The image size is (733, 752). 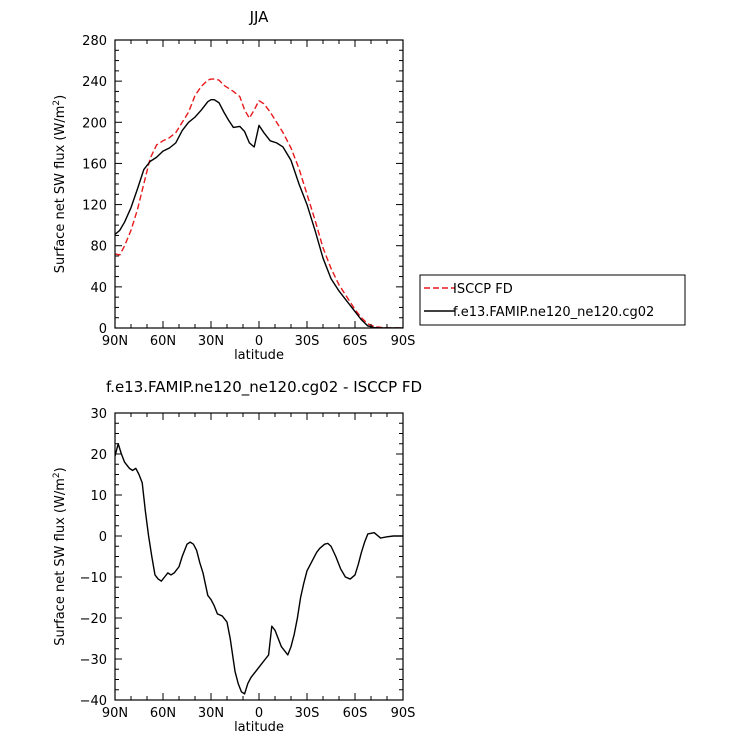 I want to click on y-tick-label: 20, so click(x=98, y=455).